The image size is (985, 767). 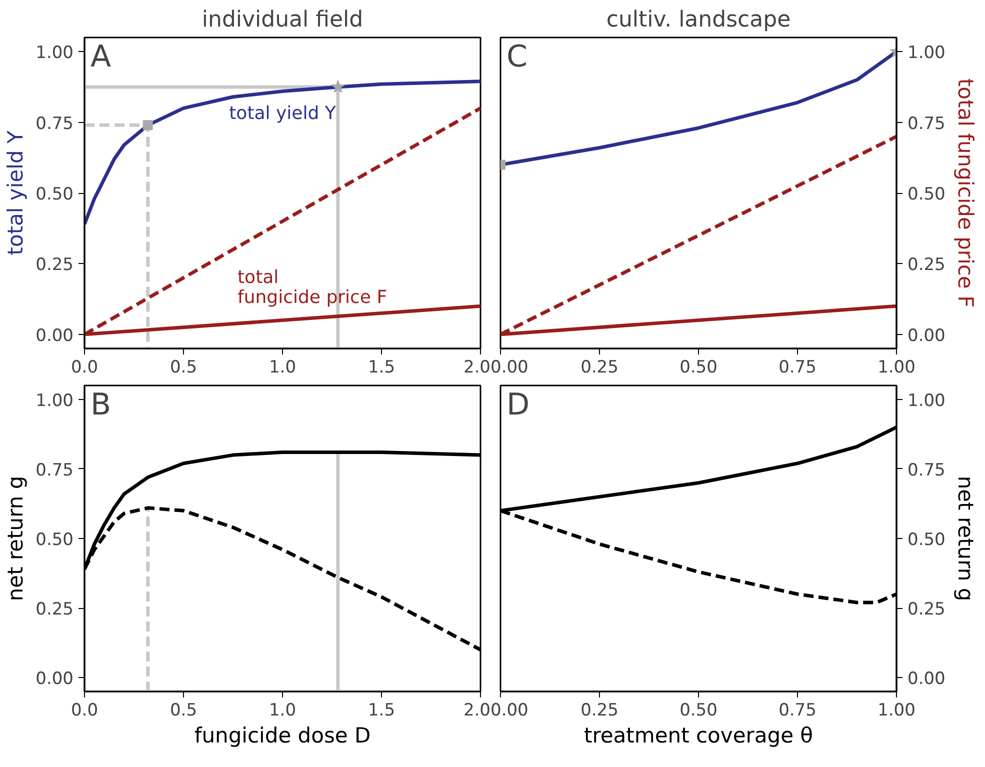 I want to click on annotation: C, so click(x=517, y=57).